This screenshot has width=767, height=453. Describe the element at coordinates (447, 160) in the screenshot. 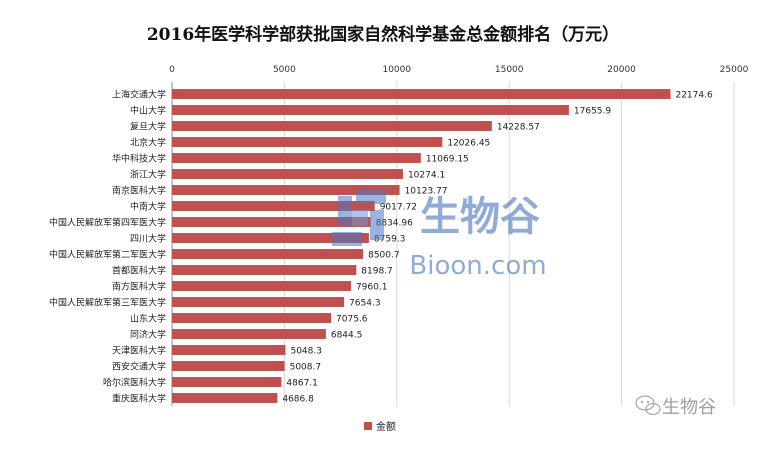

I see `data-label: 11069.15` at that location.